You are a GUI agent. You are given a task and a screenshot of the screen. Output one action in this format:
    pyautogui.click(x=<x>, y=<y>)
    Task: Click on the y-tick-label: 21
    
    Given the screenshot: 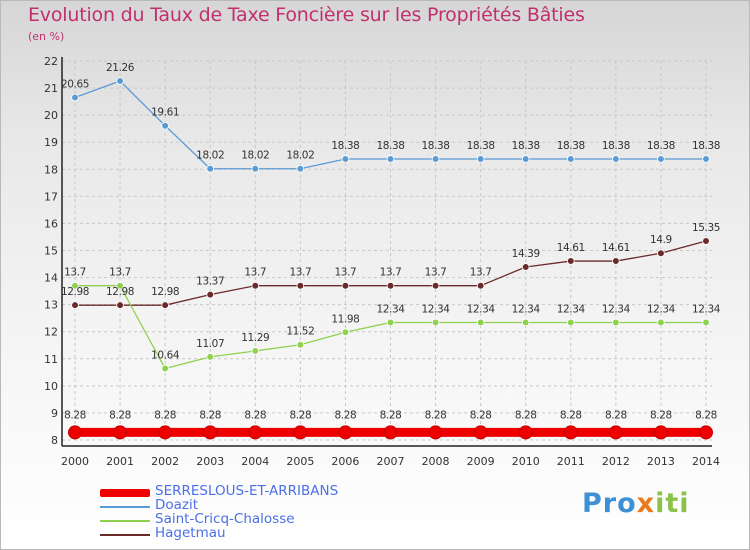 What is the action you would take?
    pyautogui.click(x=51, y=88)
    